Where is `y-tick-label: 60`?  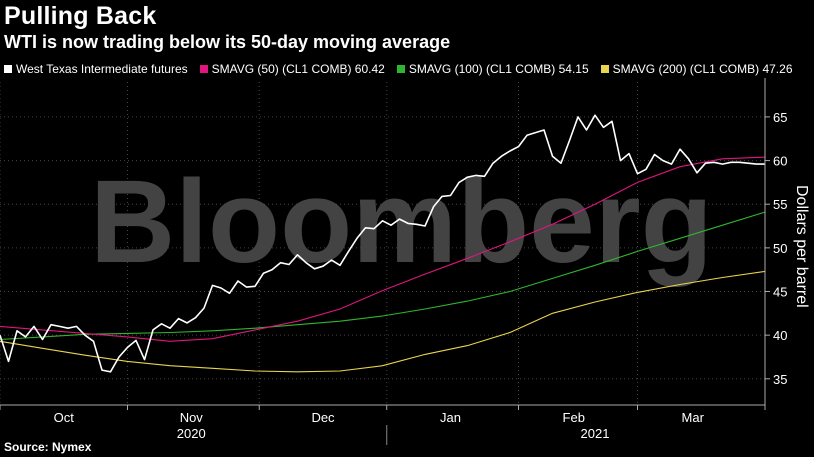
y-tick-label: 60 is located at coordinates (780, 161).